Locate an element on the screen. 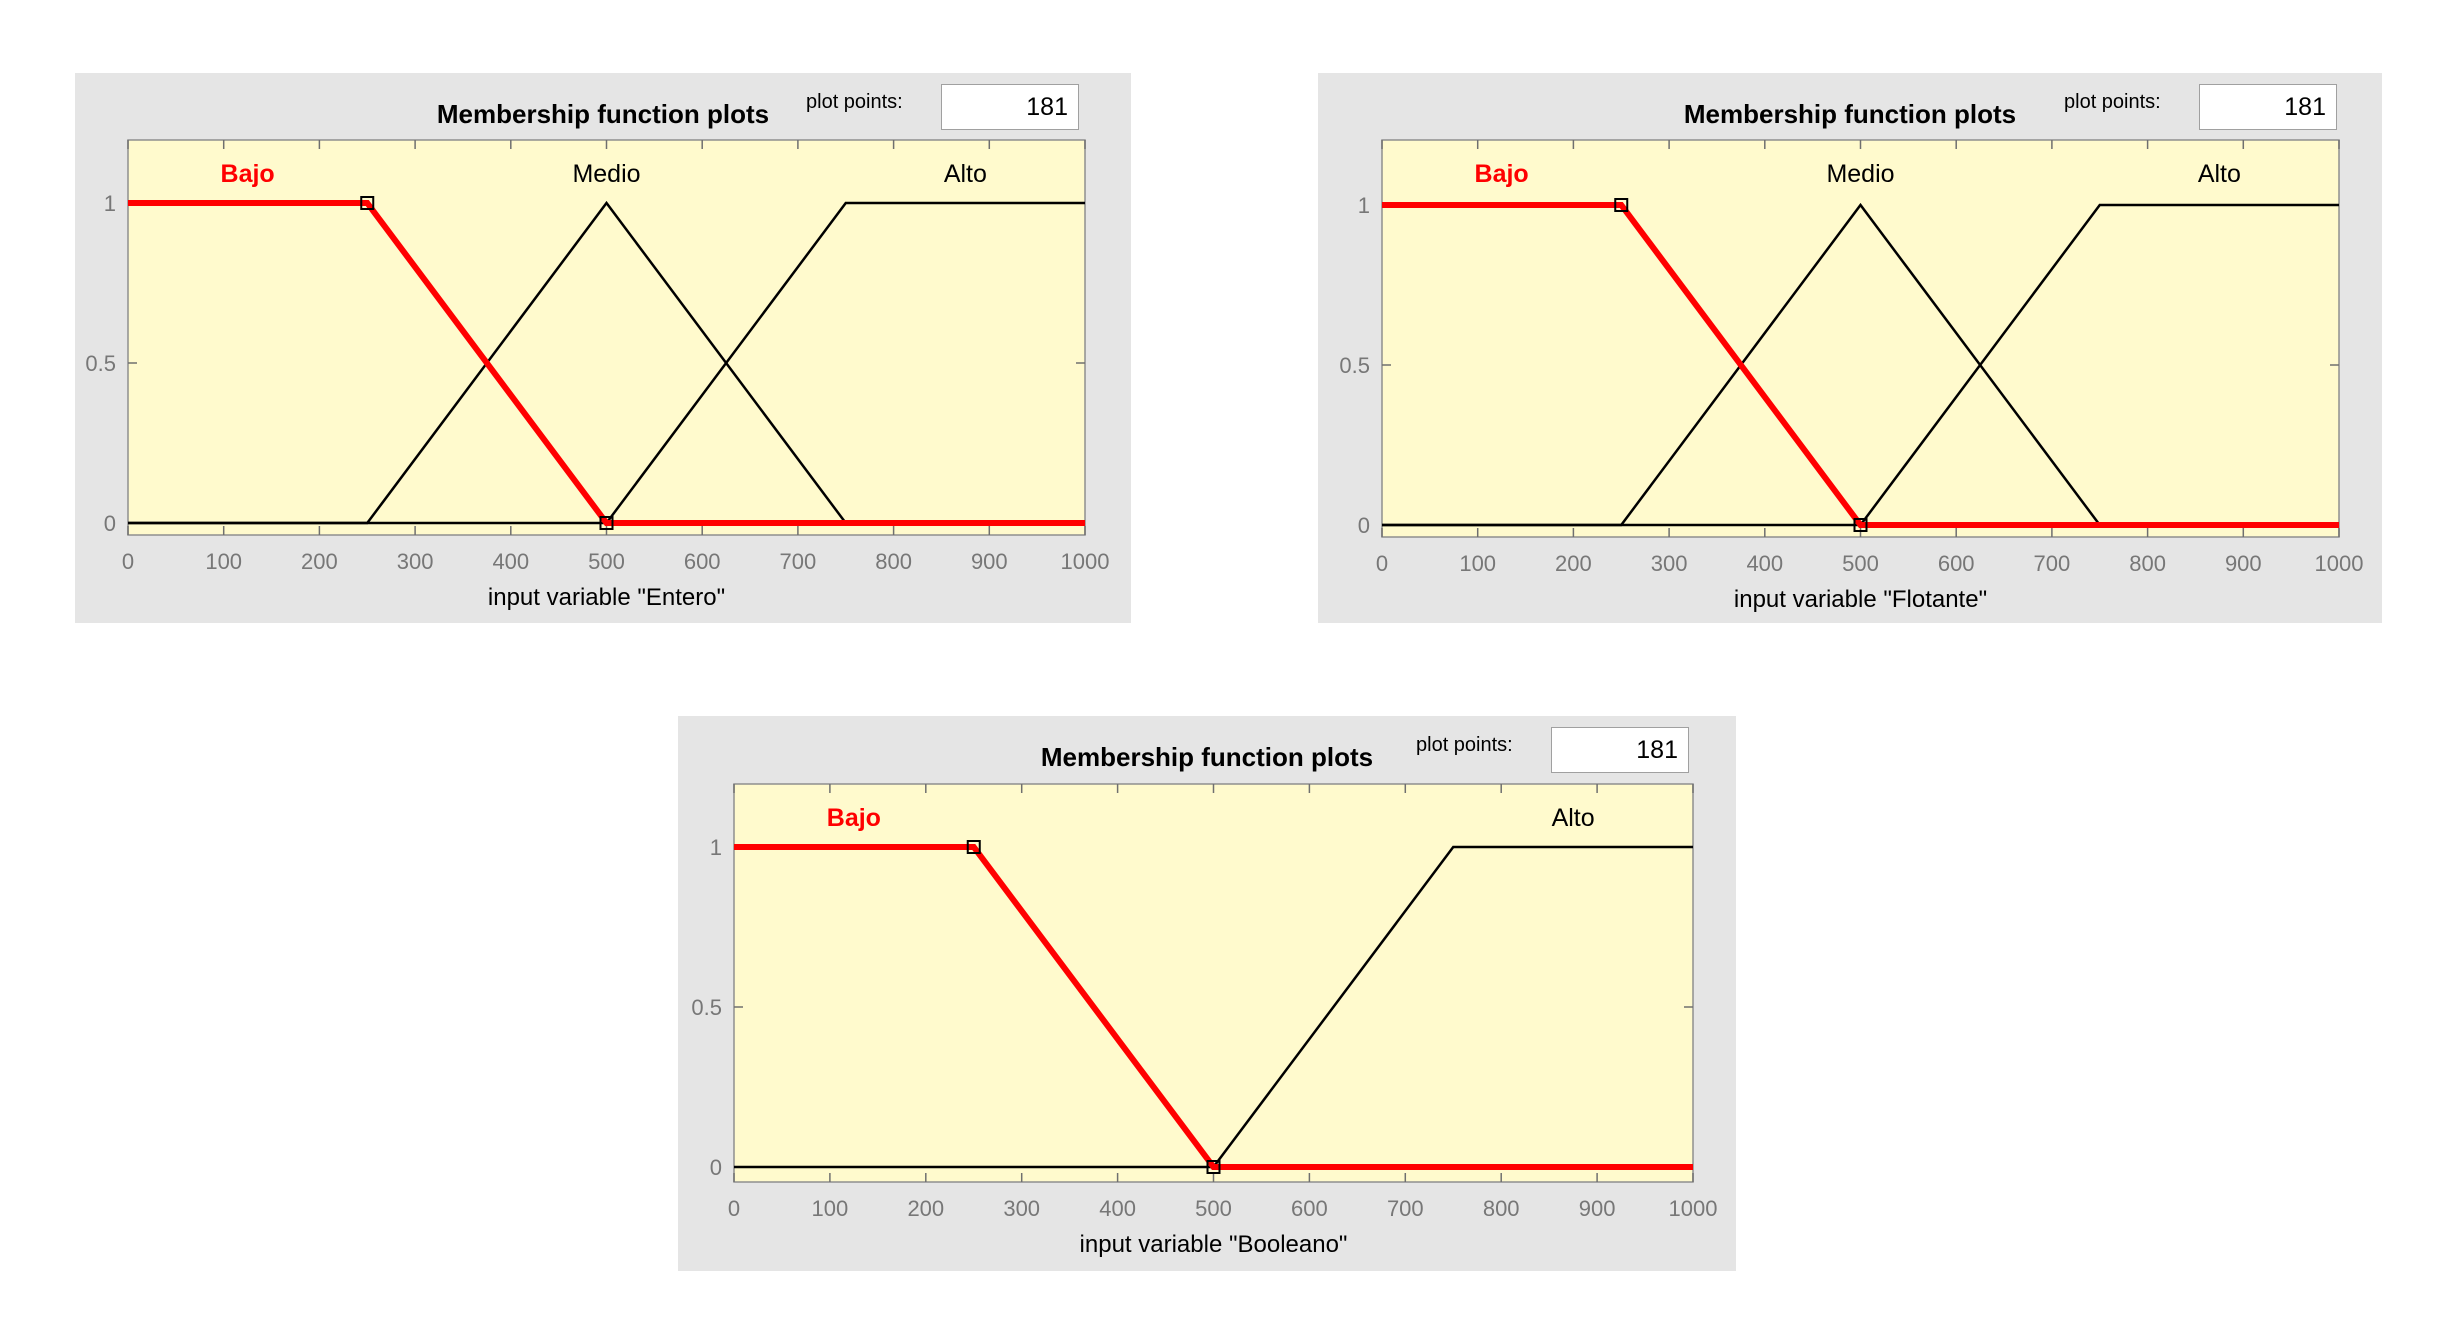 This screenshot has height=1339, width=2445. x-axis-label: input variable "Entero" is located at coordinates (606, 597).